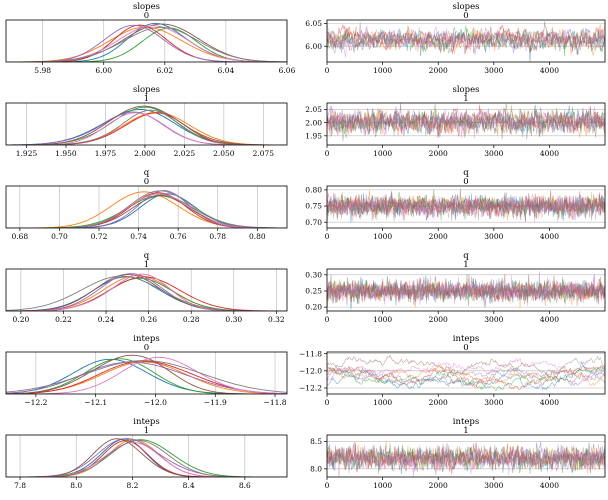  What do you see at coordinates (224, 153) in the screenshot?
I see `x-tick-label: 2.050` at bounding box center [224, 153].